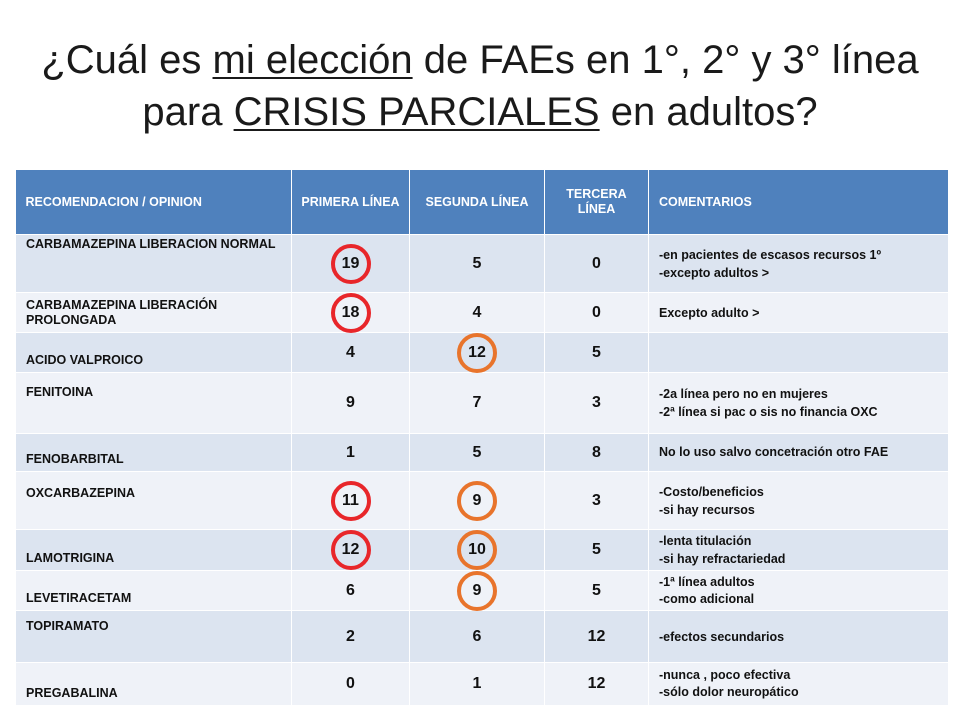  I want to click on drug-name: CARBAMAZEPINA LIBERACIÓN PROLONGADA, so click(153, 312).